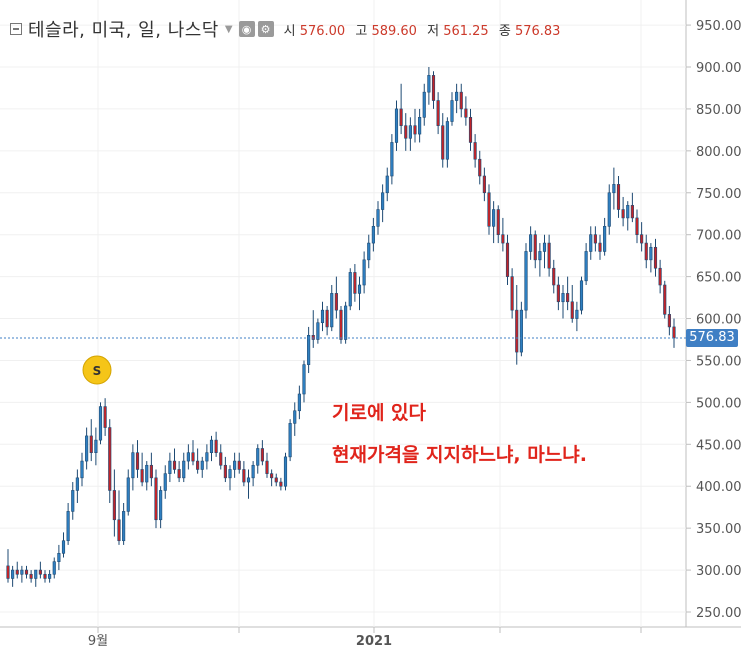 This screenshot has height=659, width=741. Describe the element at coordinates (379, 413) in the screenshot. I see `annotation-line-1: 기로에 있다` at that location.